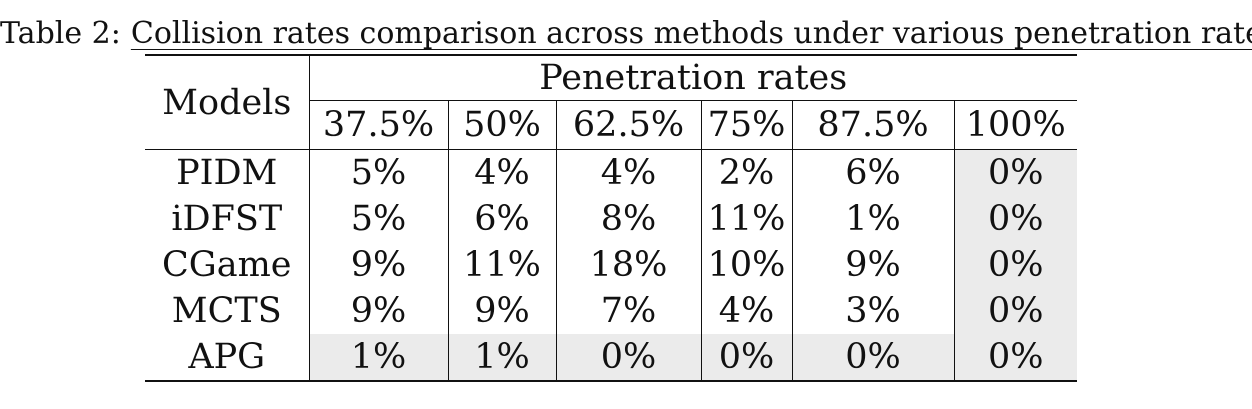 This screenshot has width=1252, height=409. Describe the element at coordinates (501, 125) in the screenshot. I see `column-header: 50%` at that location.